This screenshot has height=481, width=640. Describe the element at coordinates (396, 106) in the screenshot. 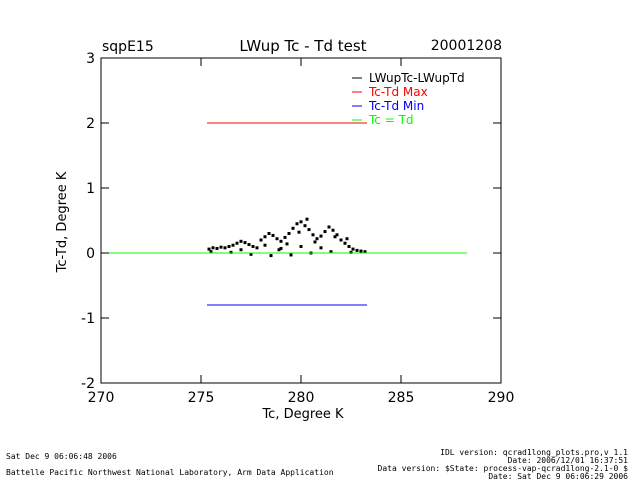

I see `legend-label: Tc-Td Min` at that location.